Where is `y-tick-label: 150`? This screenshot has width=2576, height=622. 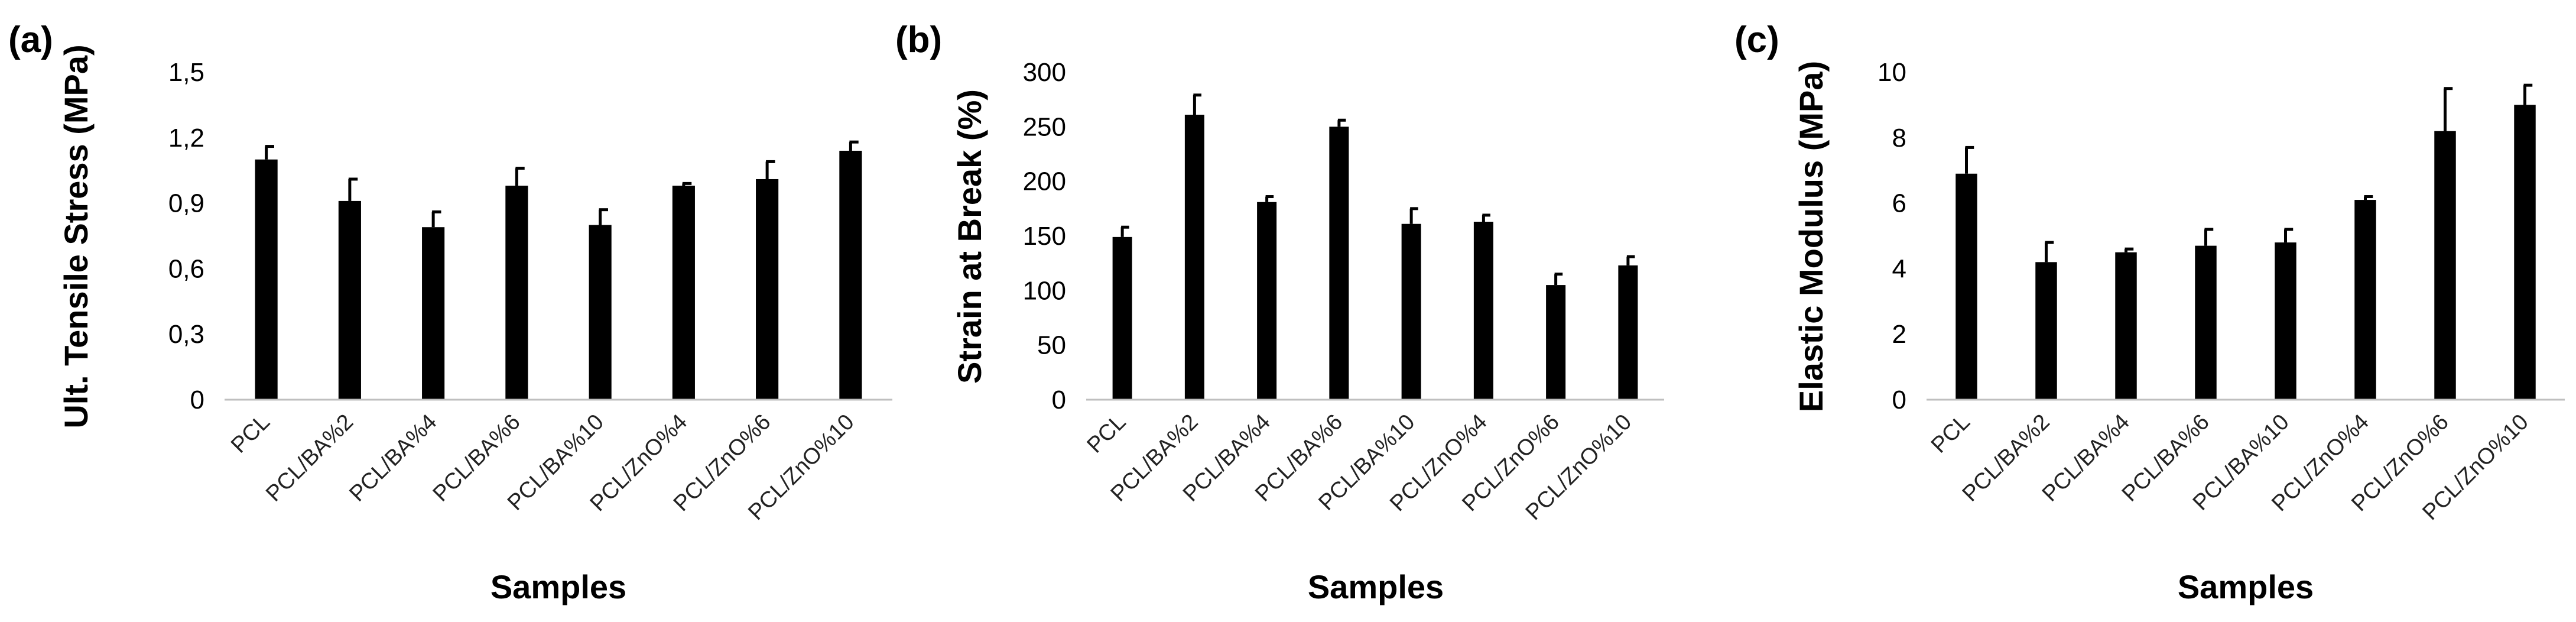 y-tick-label: 150 is located at coordinates (1044, 236).